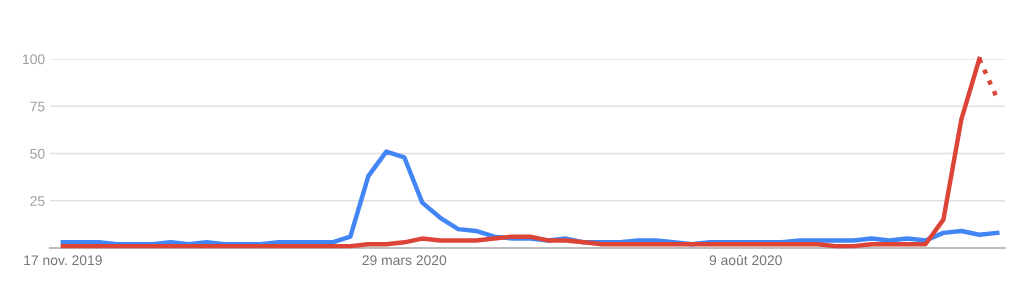 This screenshot has height=305, width=1024. What do you see at coordinates (63, 260) in the screenshot?
I see `x-tick-label: 17 nov. 2019` at bounding box center [63, 260].